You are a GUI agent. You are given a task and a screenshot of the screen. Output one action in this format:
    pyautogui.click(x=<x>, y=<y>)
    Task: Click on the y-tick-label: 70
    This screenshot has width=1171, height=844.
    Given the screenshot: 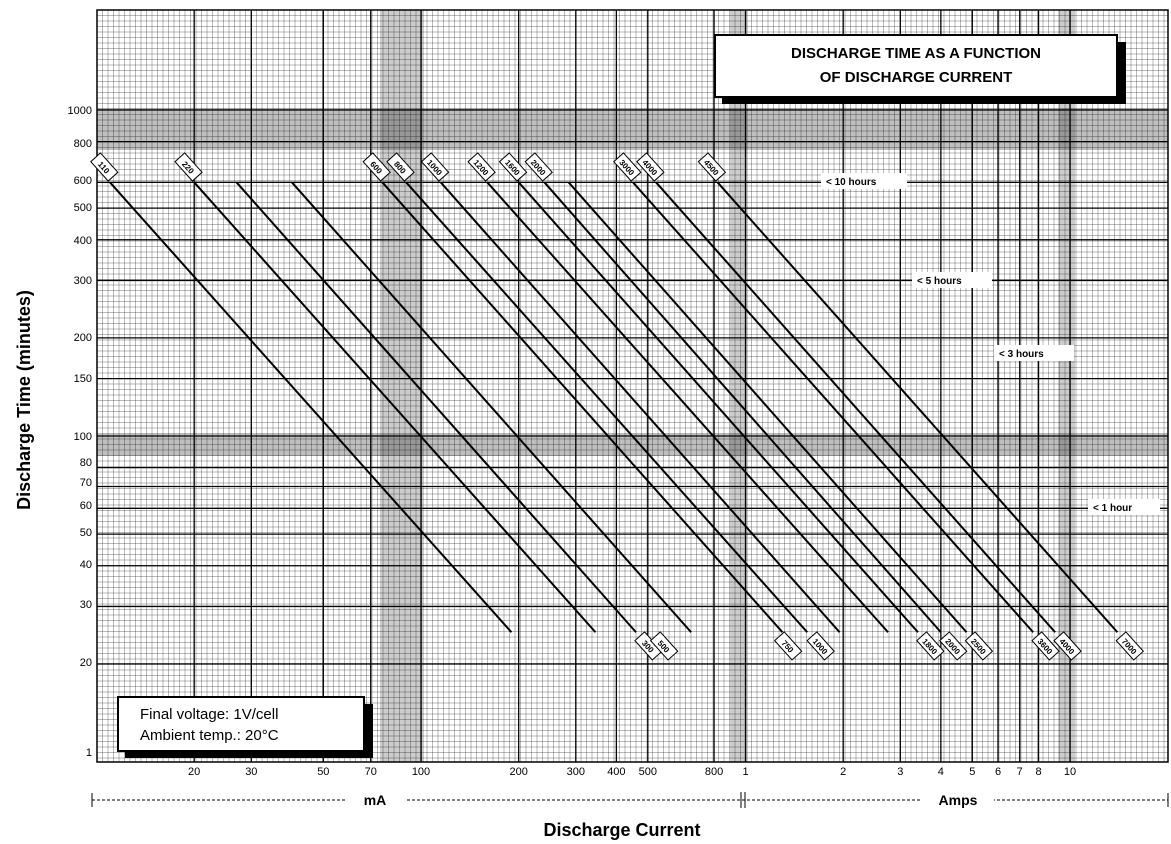 What is the action you would take?
    pyautogui.click(x=86, y=483)
    